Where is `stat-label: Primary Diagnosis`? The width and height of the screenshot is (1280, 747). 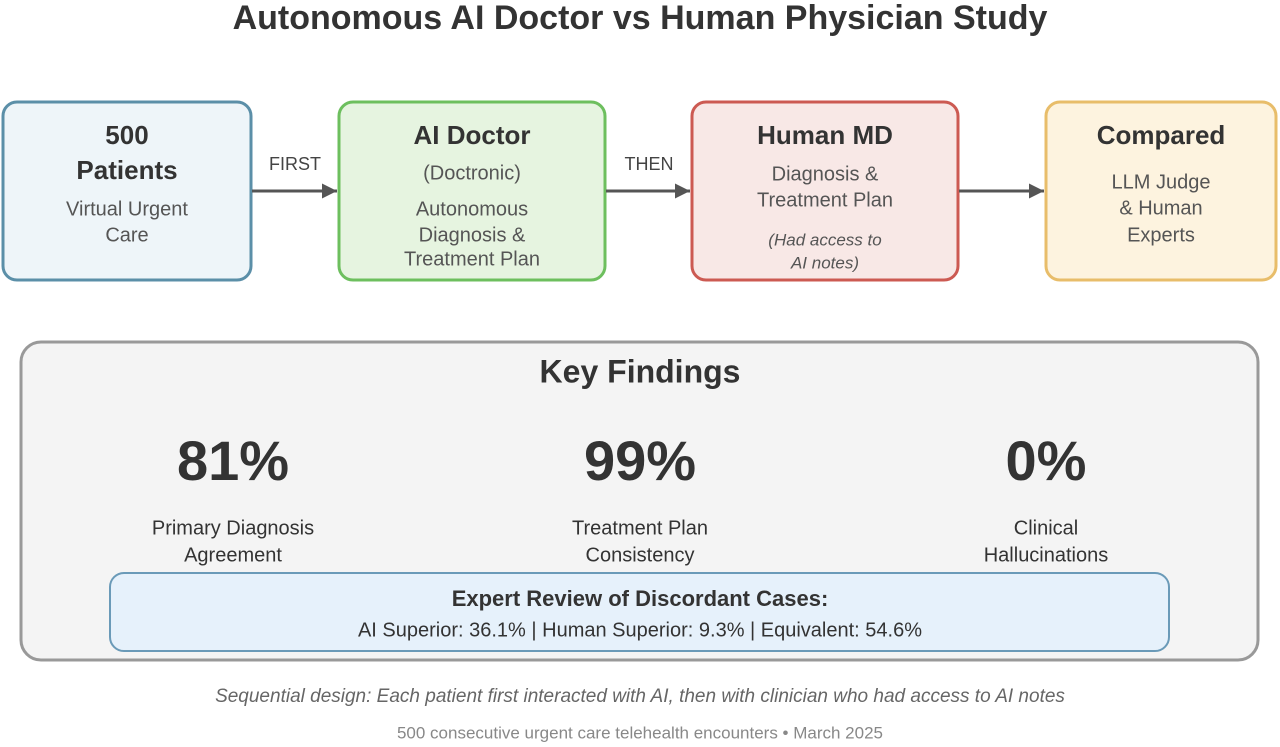
stat-label: Primary Diagnosis is located at coordinates (233, 528).